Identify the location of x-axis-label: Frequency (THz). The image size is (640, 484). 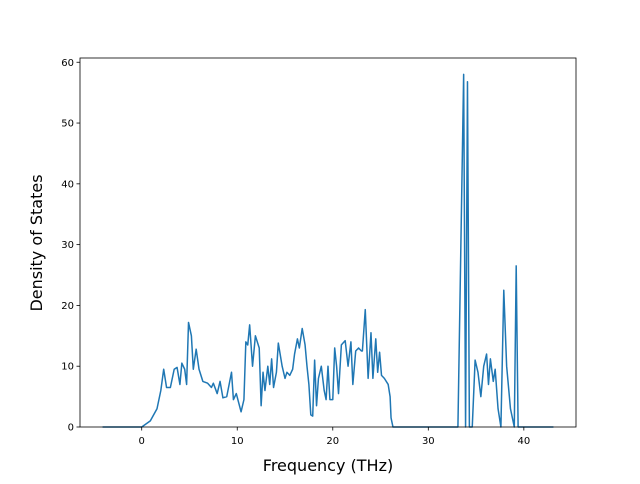
(328, 465).